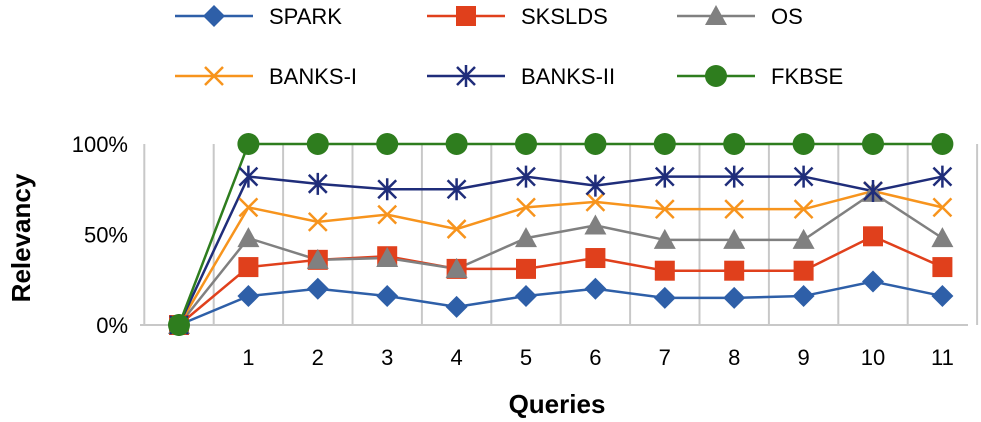 The image size is (981, 422). Describe the element at coordinates (803, 357) in the screenshot. I see `x-tick-label: 9` at that location.